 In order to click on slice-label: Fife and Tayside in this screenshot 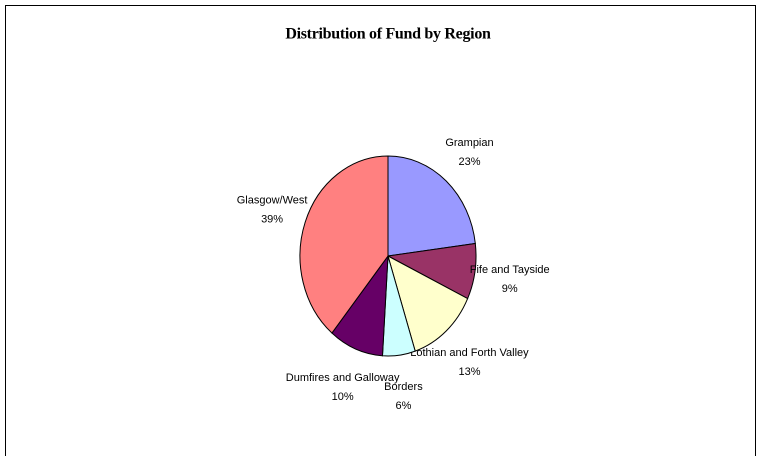, I will do `click(510, 270)`.